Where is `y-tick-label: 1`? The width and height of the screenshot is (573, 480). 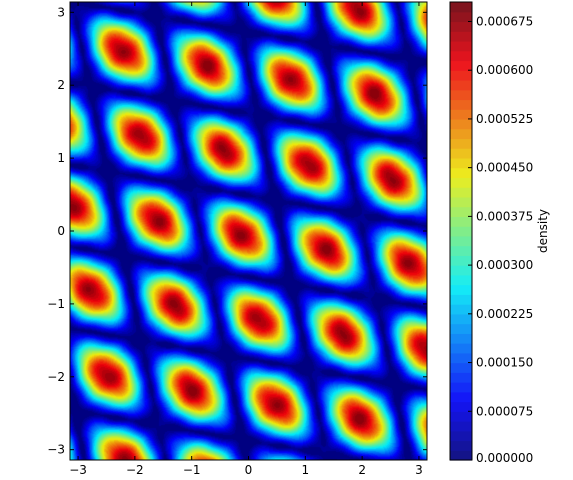
y-tick-label: 1 is located at coordinates (61, 158).